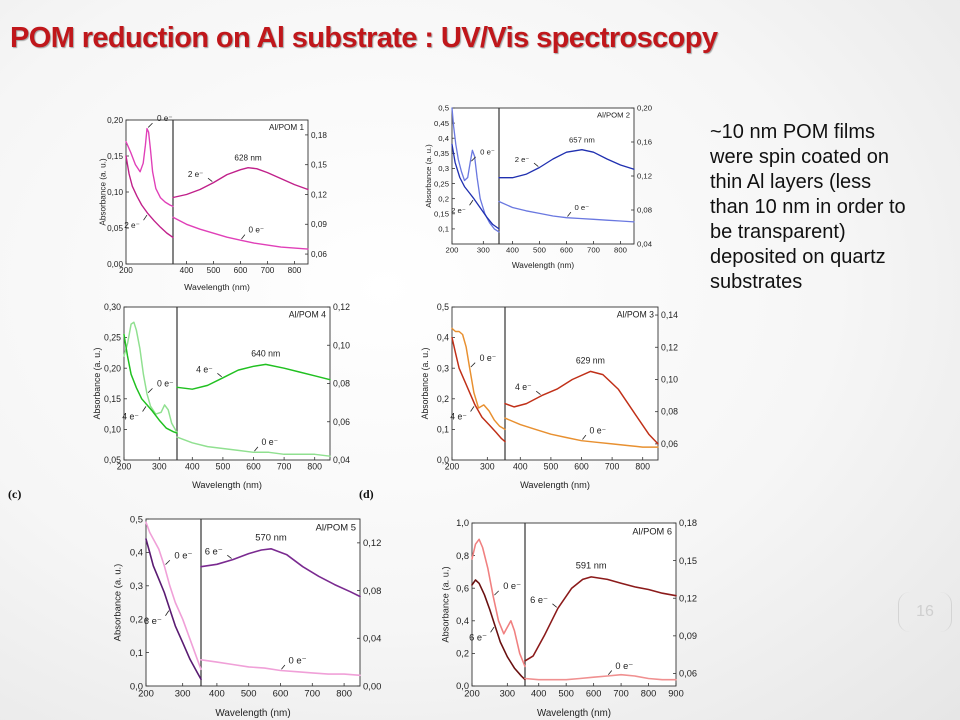  Describe the element at coordinates (582, 140) in the screenshot. I see `peak-label: 657 nm` at that location.